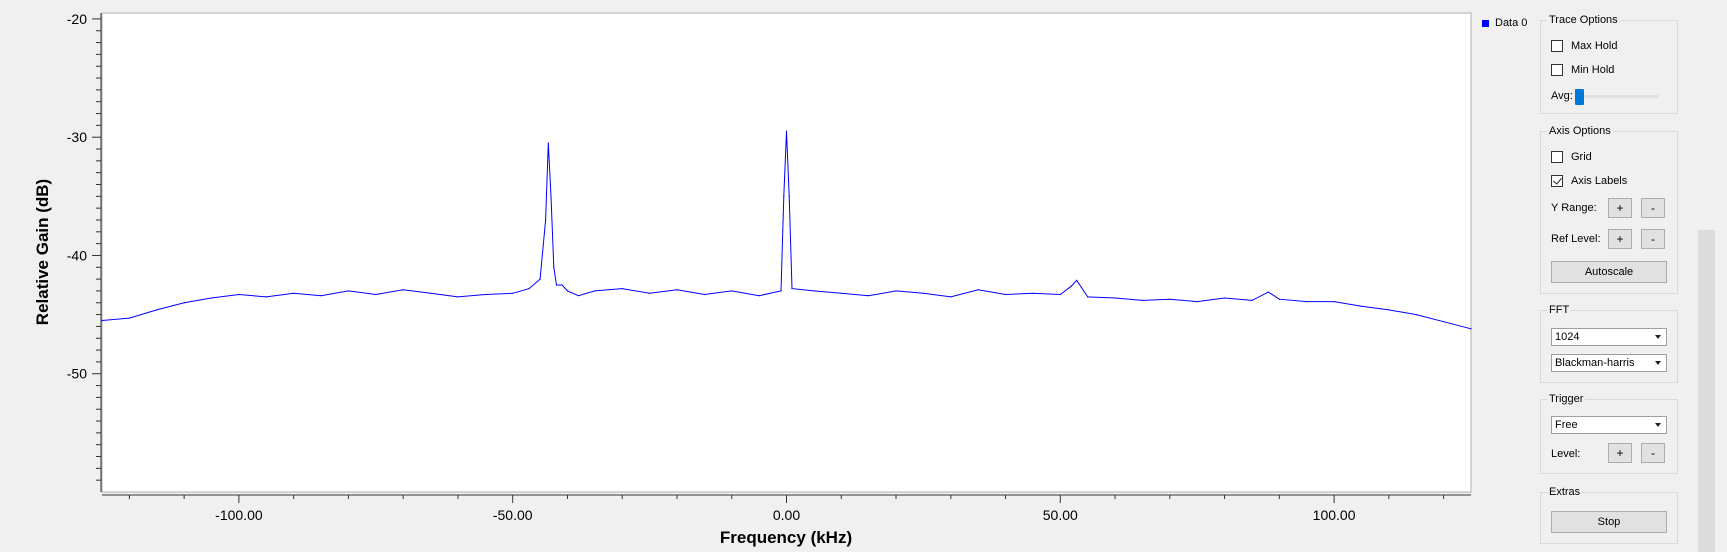 This screenshot has width=1727, height=552. What do you see at coordinates (1582, 70) in the screenshot?
I see `min-hold-checkbox: Min Hold` at bounding box center [1582, 70].